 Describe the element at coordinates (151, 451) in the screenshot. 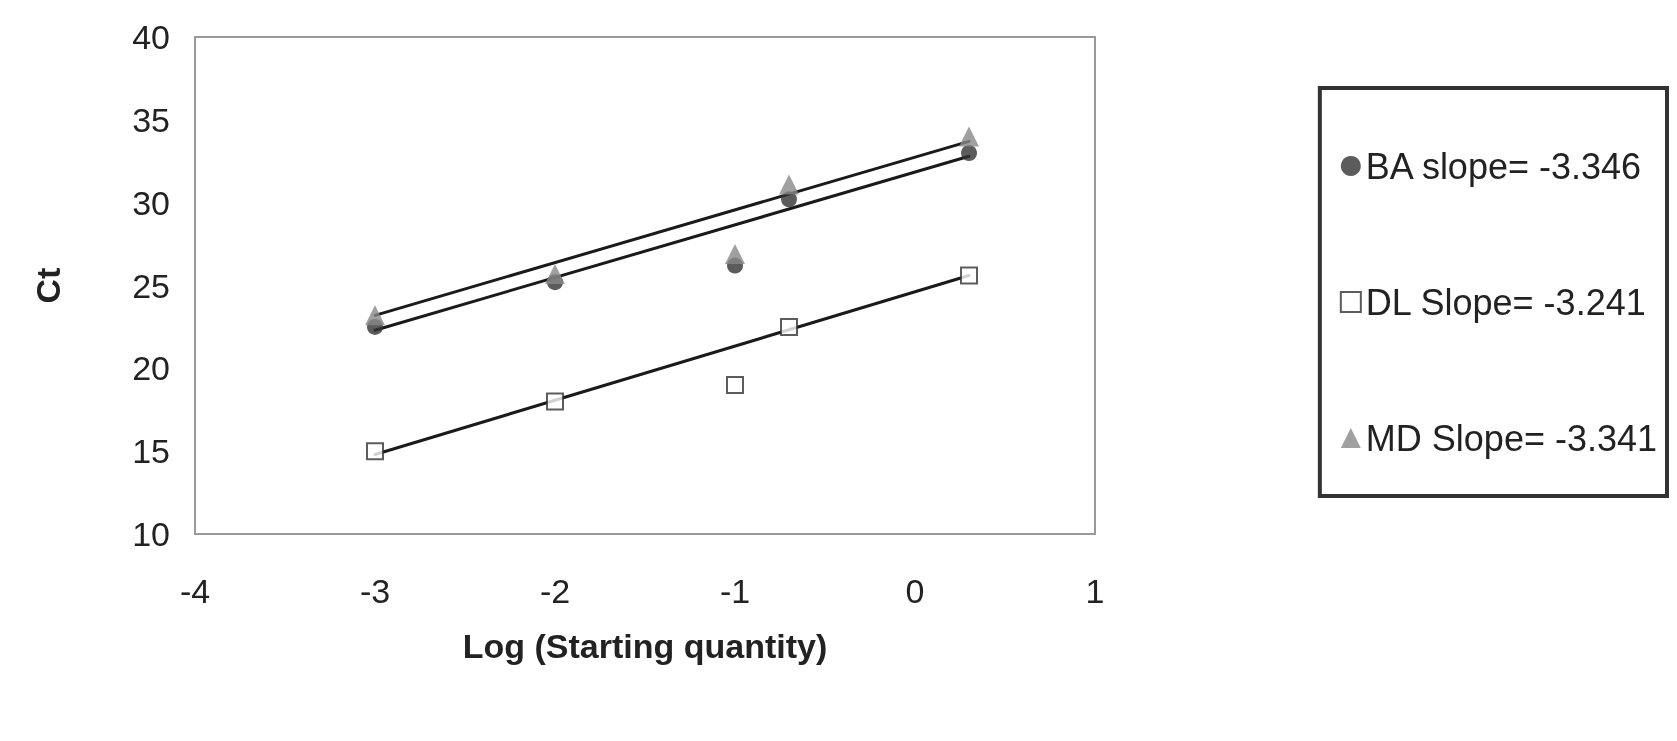

I see `y-tick-label: 15` at that location.